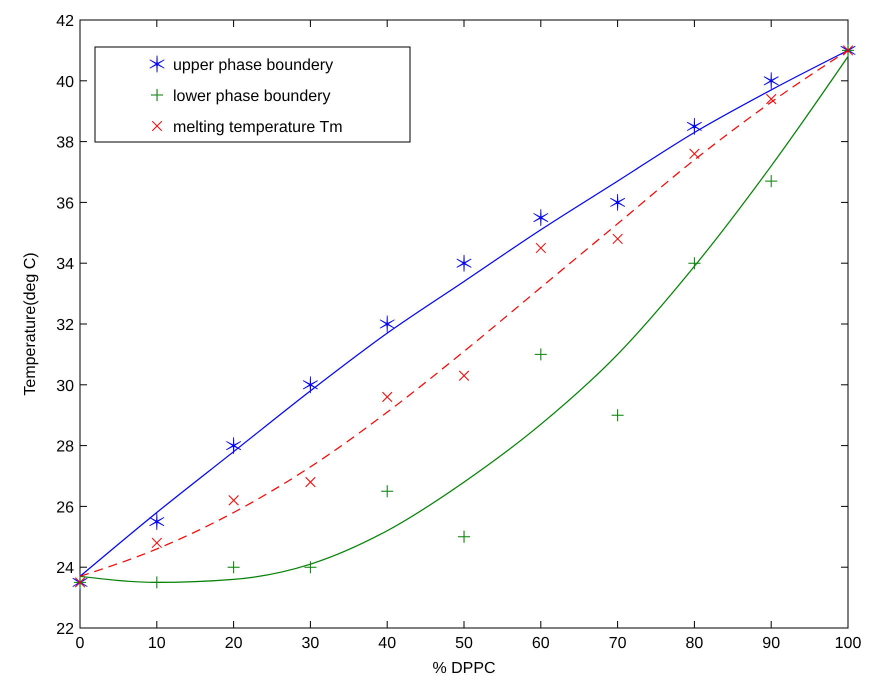 This screenshot has height=692, width=876. Describe the element at coordinates (771, 643) in the screenshot. I see `x-tick-label: 90` at that location.